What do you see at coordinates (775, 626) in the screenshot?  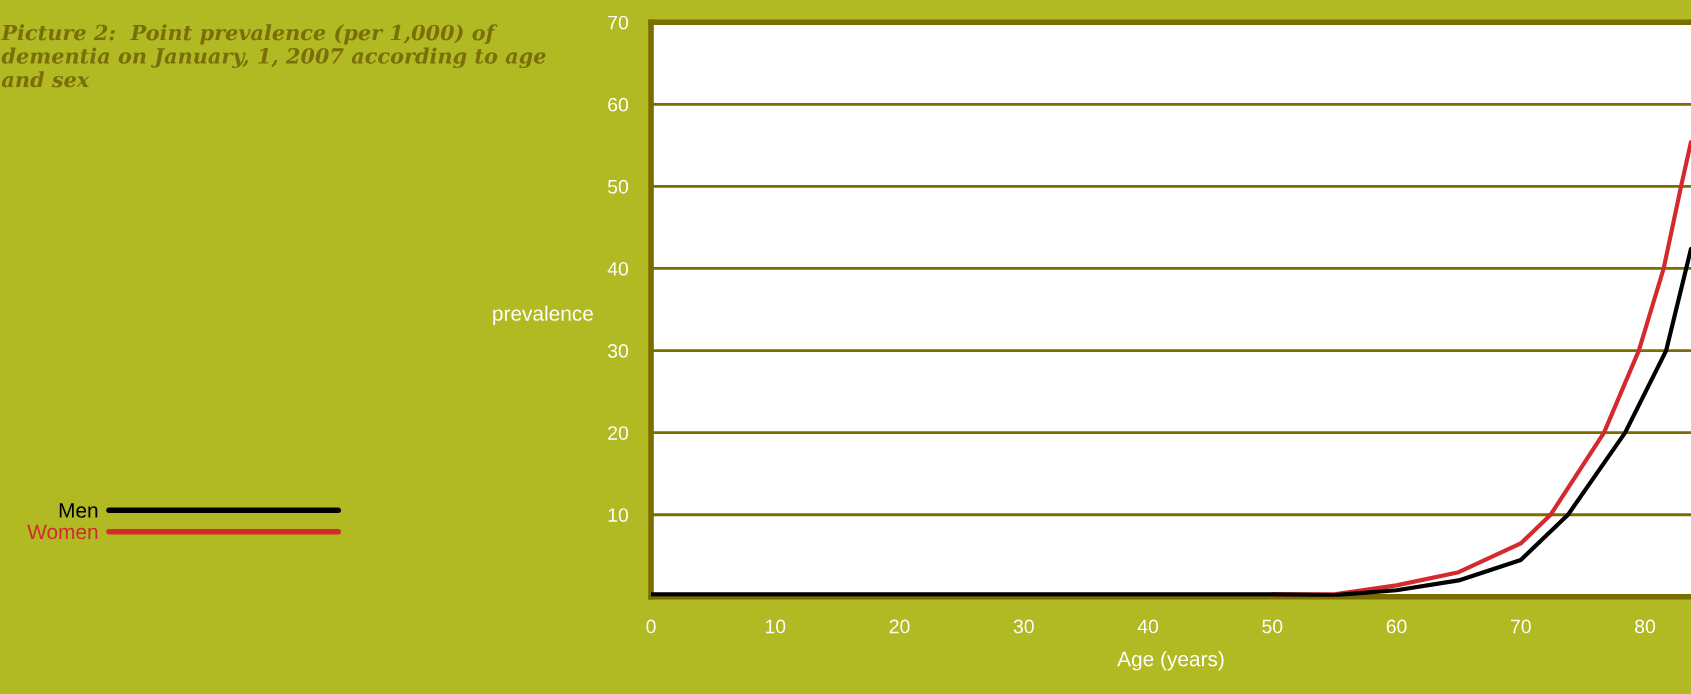 I see `x-tick-label: 10` at bounding box center [775, 626].